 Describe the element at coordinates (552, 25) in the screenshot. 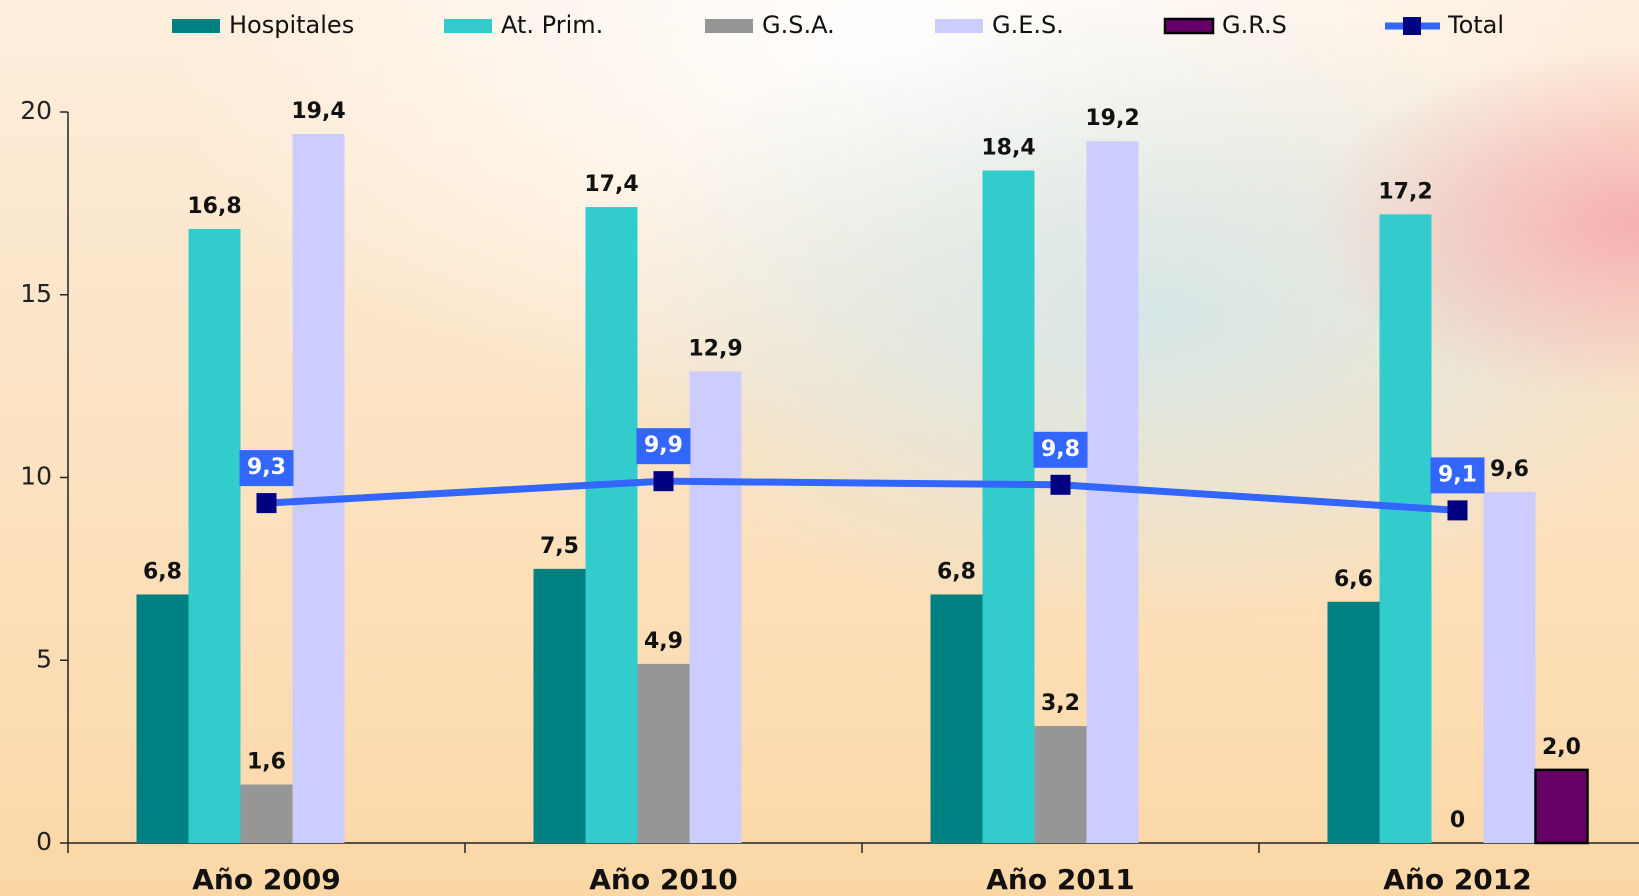

I see `legend-label: At. Prim.` at that location.